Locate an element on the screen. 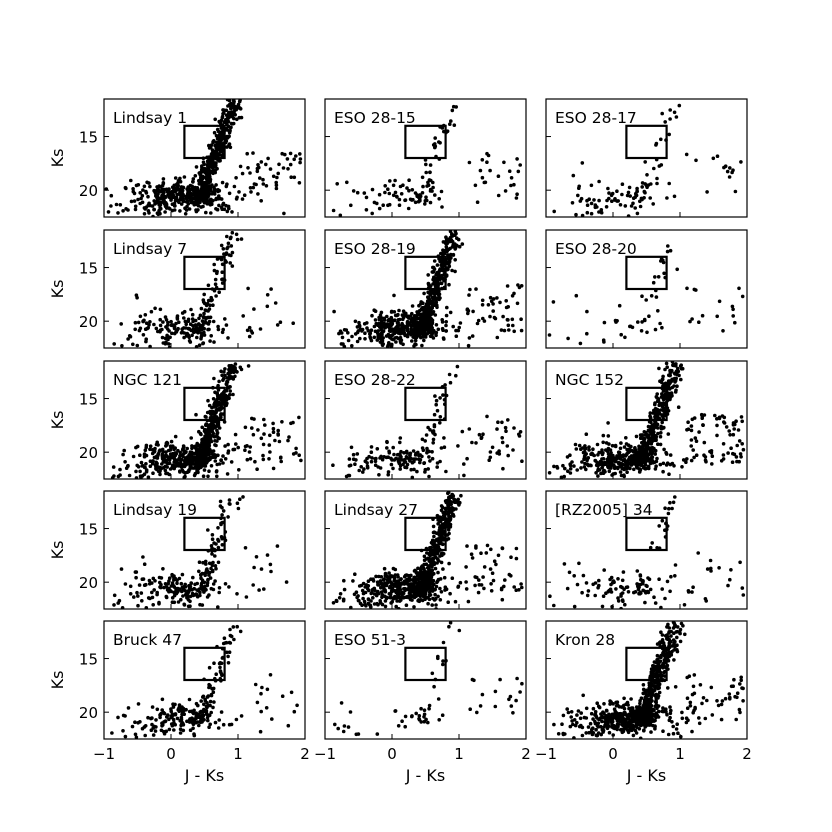  selection-box is located at coordinates (646, 273).